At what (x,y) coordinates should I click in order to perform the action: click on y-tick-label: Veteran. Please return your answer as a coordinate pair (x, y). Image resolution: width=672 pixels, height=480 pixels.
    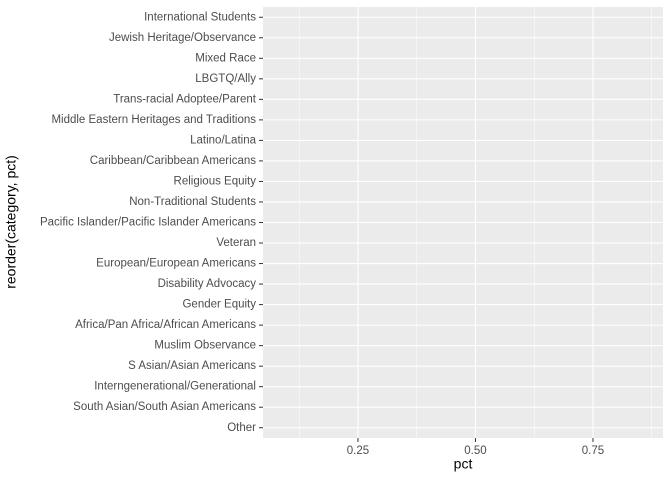
    Looking at the image, I should click on (236, 243).